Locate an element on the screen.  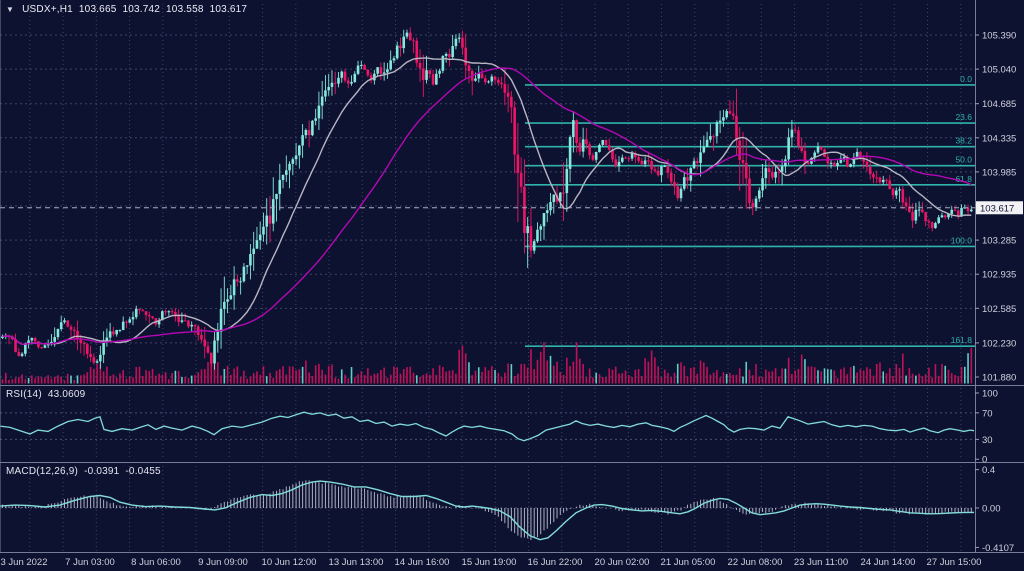
rsi-axis-label: 0 is located at coordinates (984, 460).